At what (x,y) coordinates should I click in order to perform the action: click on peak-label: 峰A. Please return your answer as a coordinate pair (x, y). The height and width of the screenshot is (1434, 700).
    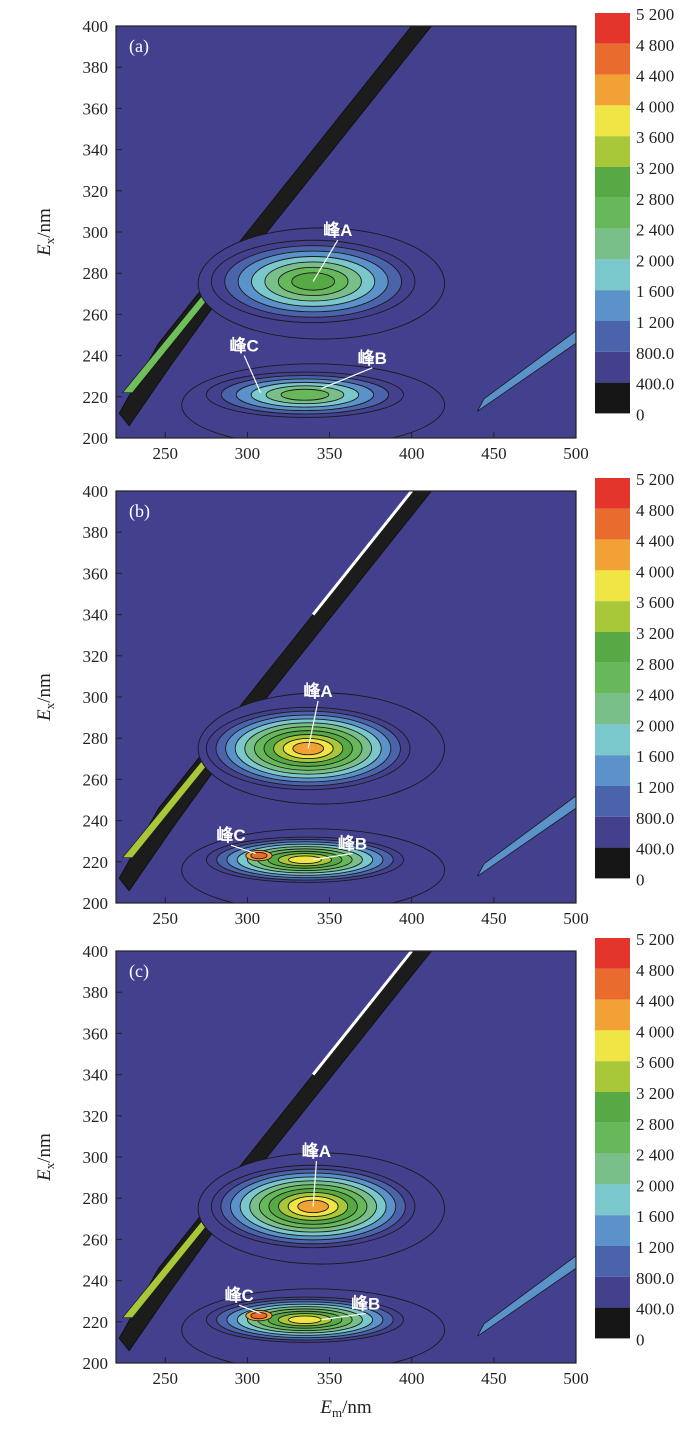
    Looking at the image, I should click on (316, 1151).